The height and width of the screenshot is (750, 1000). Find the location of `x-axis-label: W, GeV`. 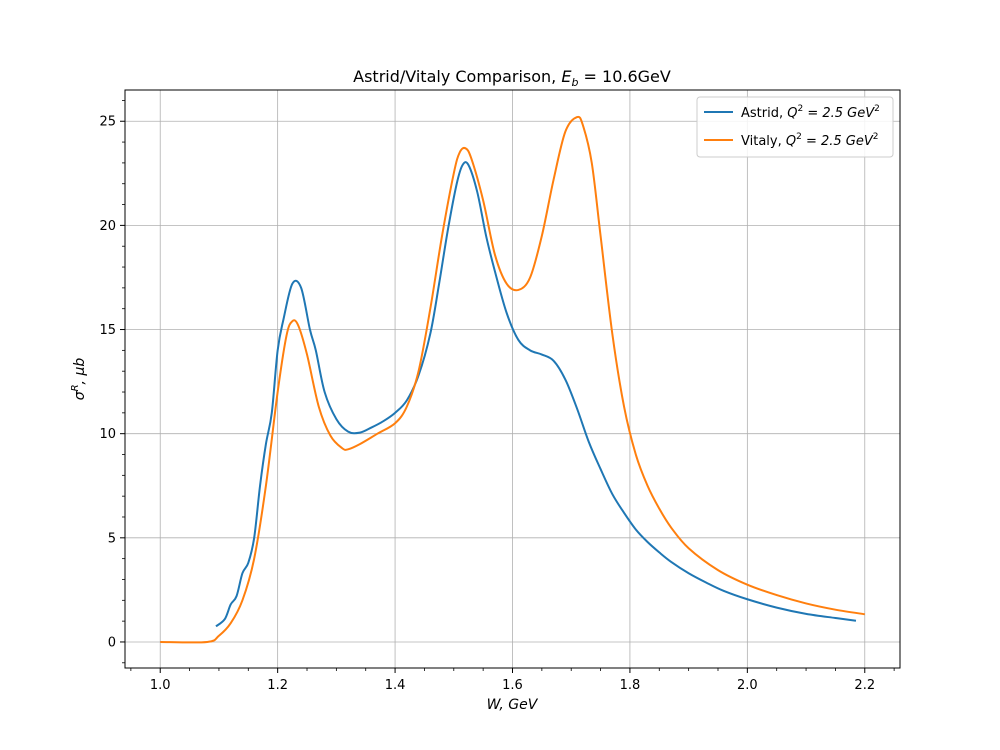

x-axis-label: W, GeV is located at coordinates (513, 705).